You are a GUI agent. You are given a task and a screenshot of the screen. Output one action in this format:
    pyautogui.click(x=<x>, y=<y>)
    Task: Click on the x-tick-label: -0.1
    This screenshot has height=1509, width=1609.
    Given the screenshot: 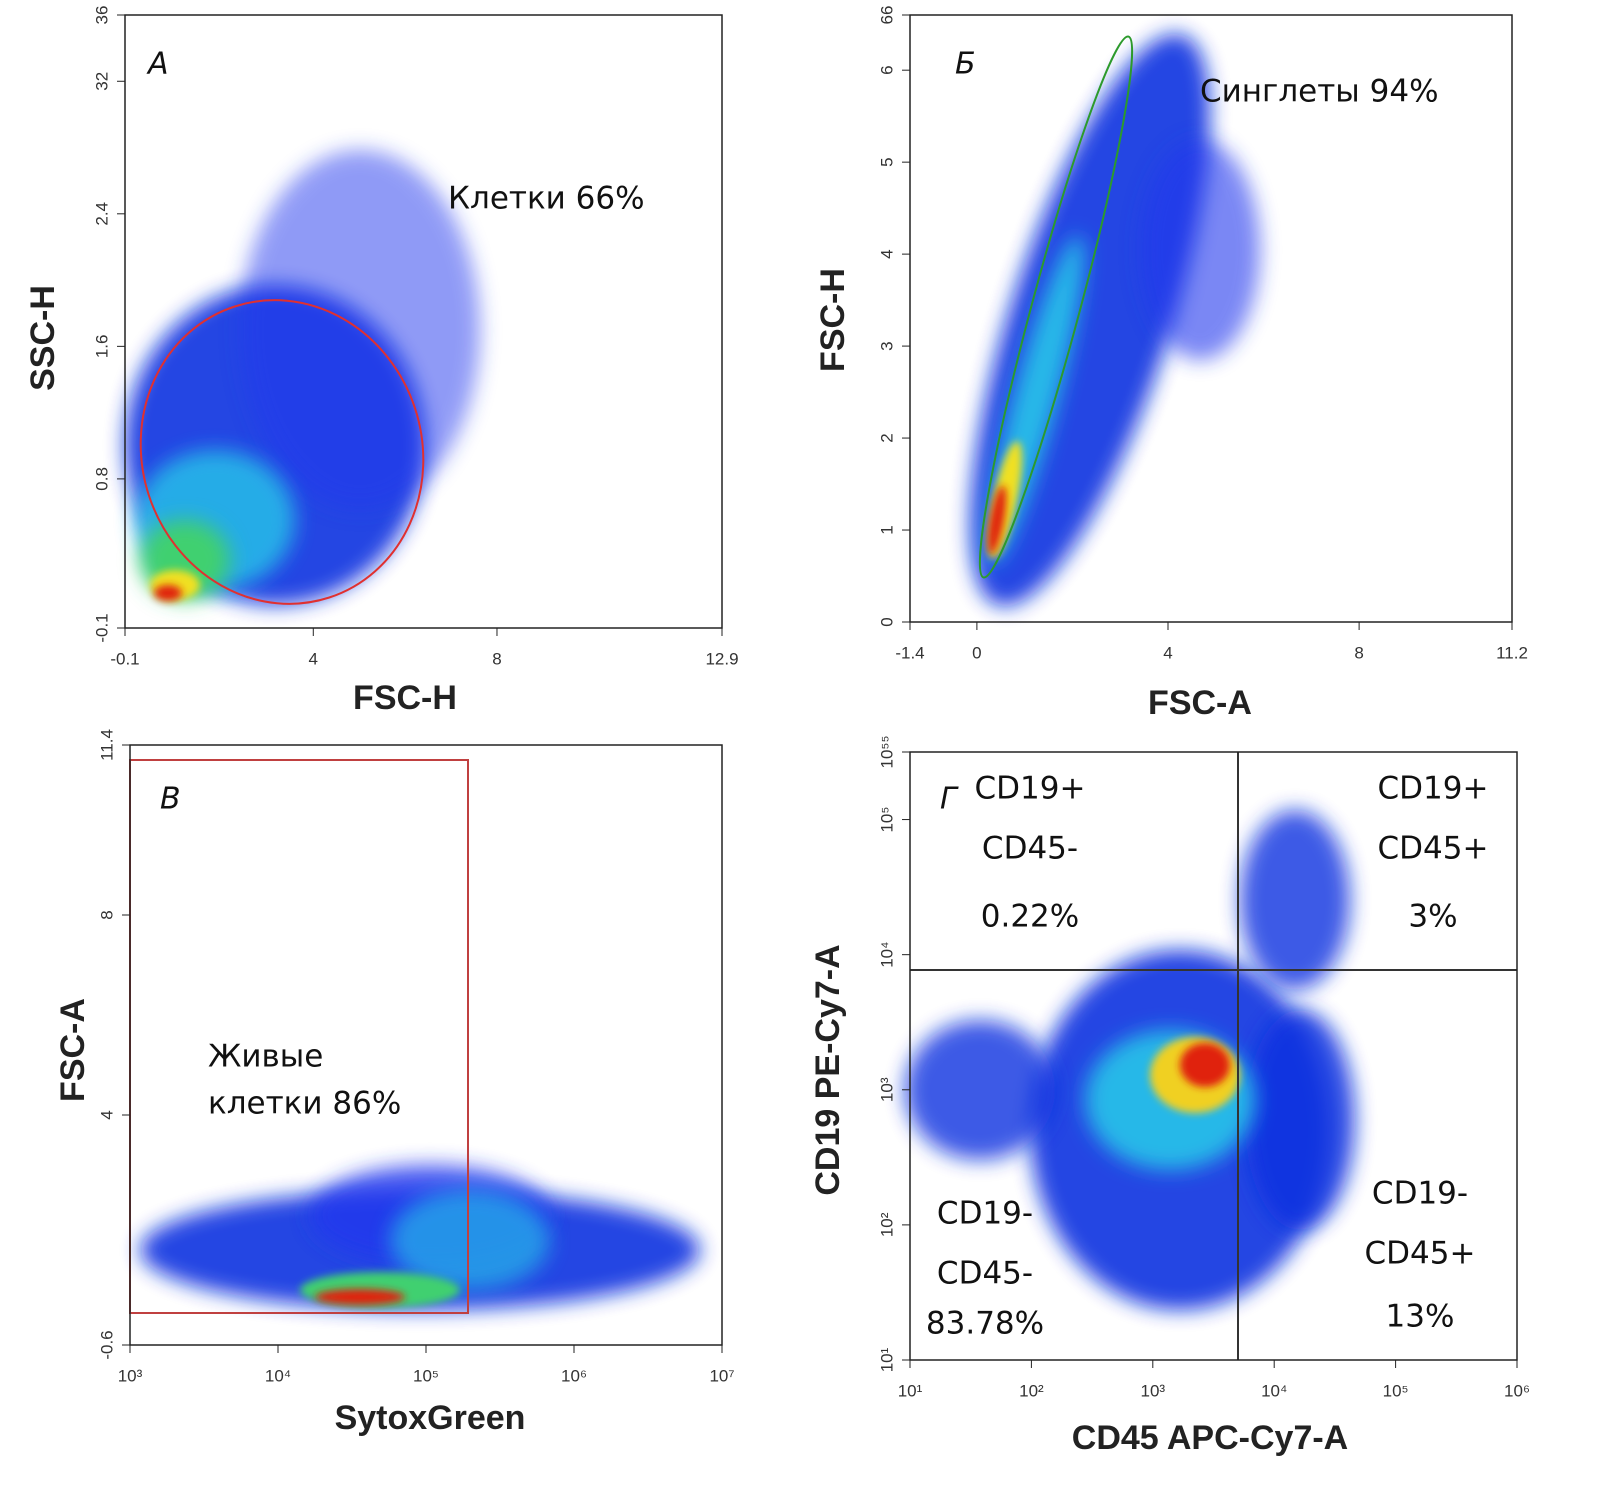 What is the action you would take?
    pyautogui.click(x=124, y=658)
    